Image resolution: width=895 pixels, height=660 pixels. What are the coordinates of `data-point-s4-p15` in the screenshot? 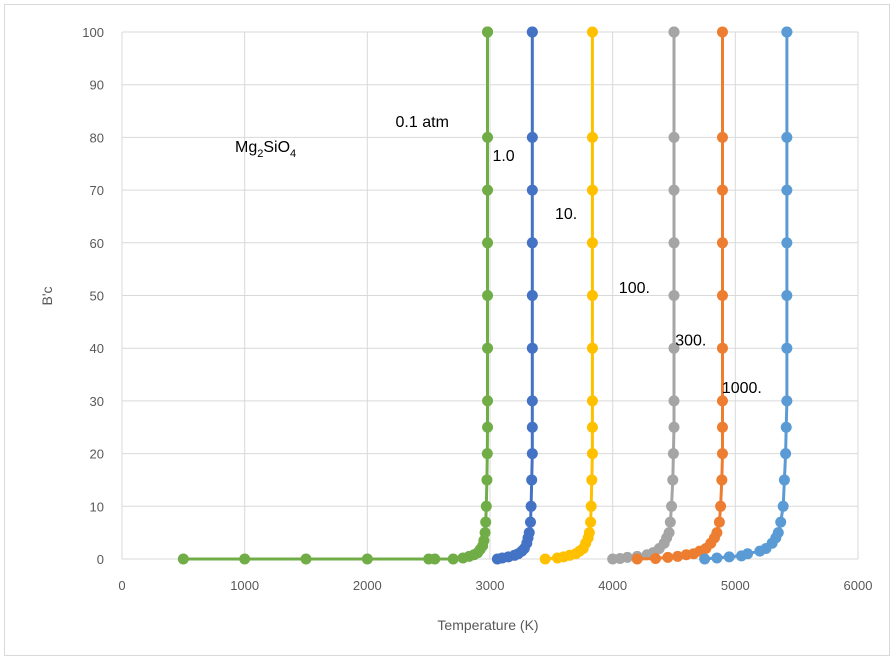 It's located at (722, 427).